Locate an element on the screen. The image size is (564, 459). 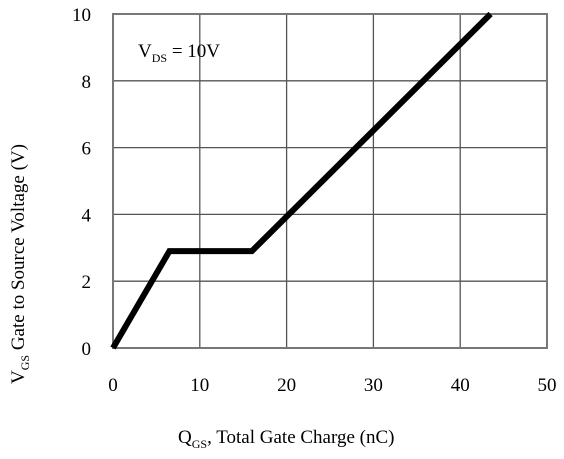
y-tick-label: 0 is located at coordinates (87, 349).